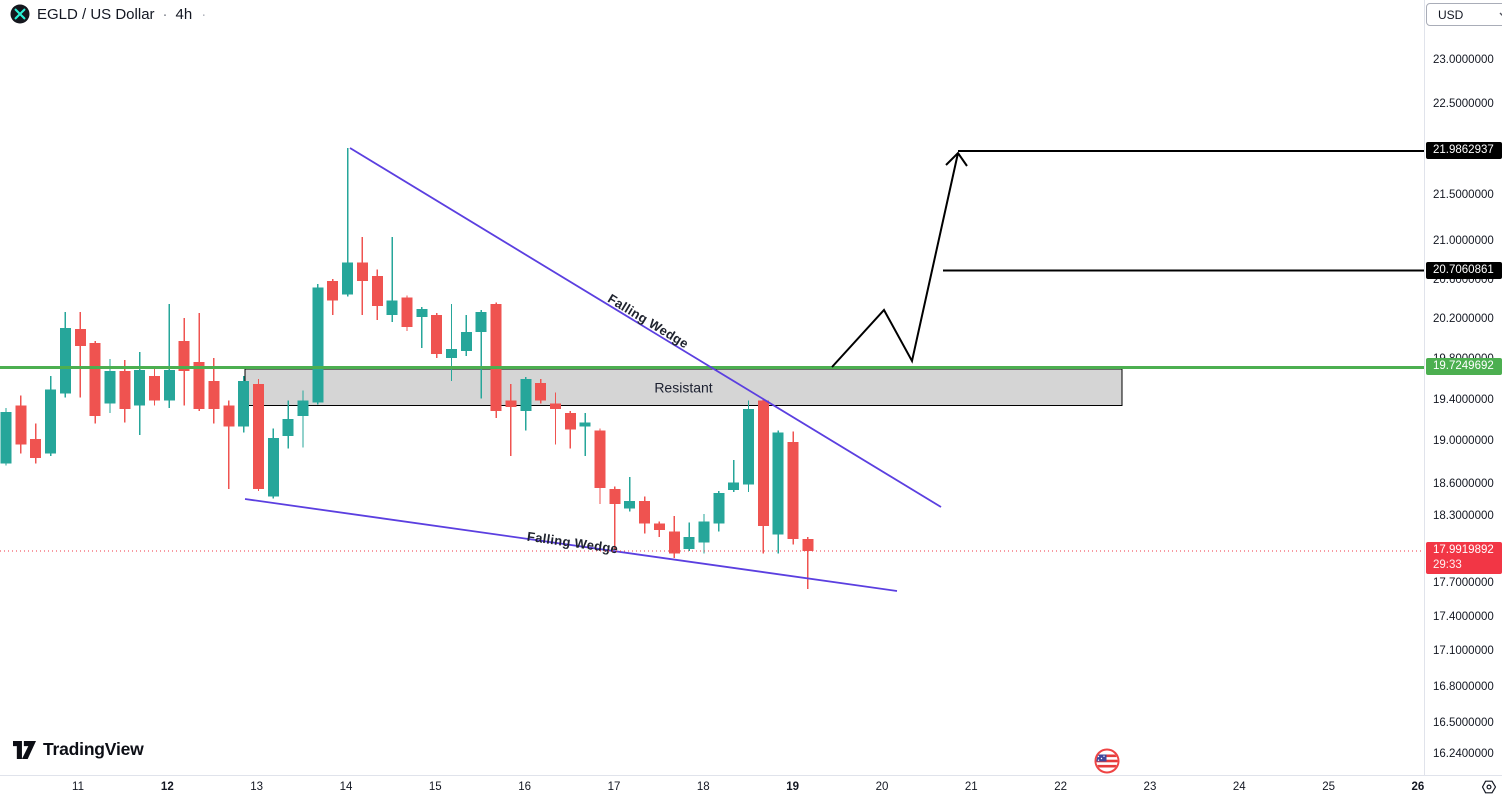 The width and height of the screenshot is (1502, 796). Describe the element at coordinates (1107, 761) in the screenshot. I see `us-flag-event-icon` at that location.